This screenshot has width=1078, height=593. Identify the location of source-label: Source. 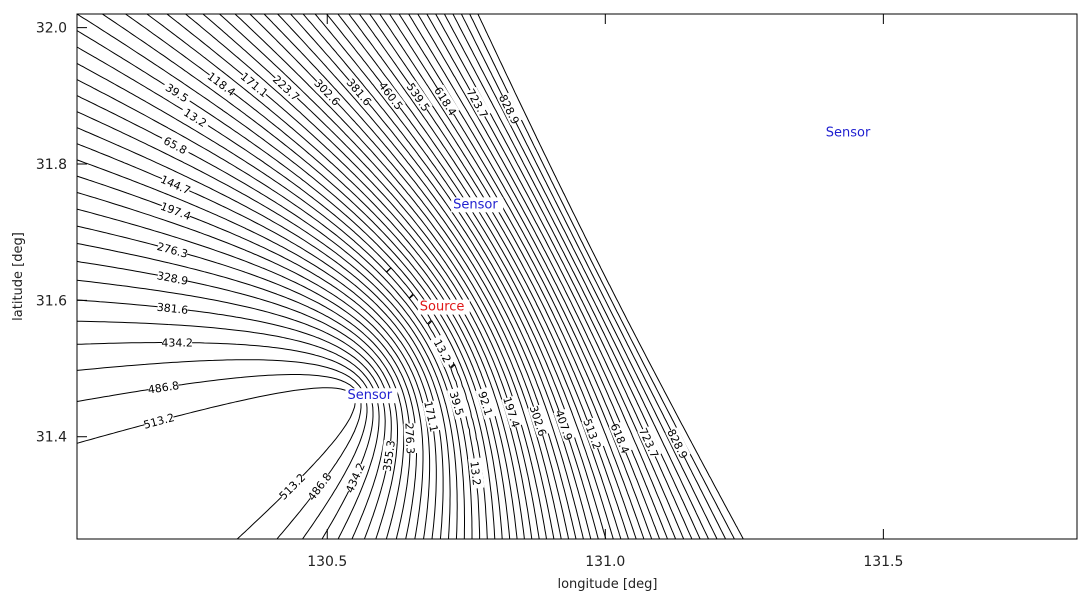
(442, 307).